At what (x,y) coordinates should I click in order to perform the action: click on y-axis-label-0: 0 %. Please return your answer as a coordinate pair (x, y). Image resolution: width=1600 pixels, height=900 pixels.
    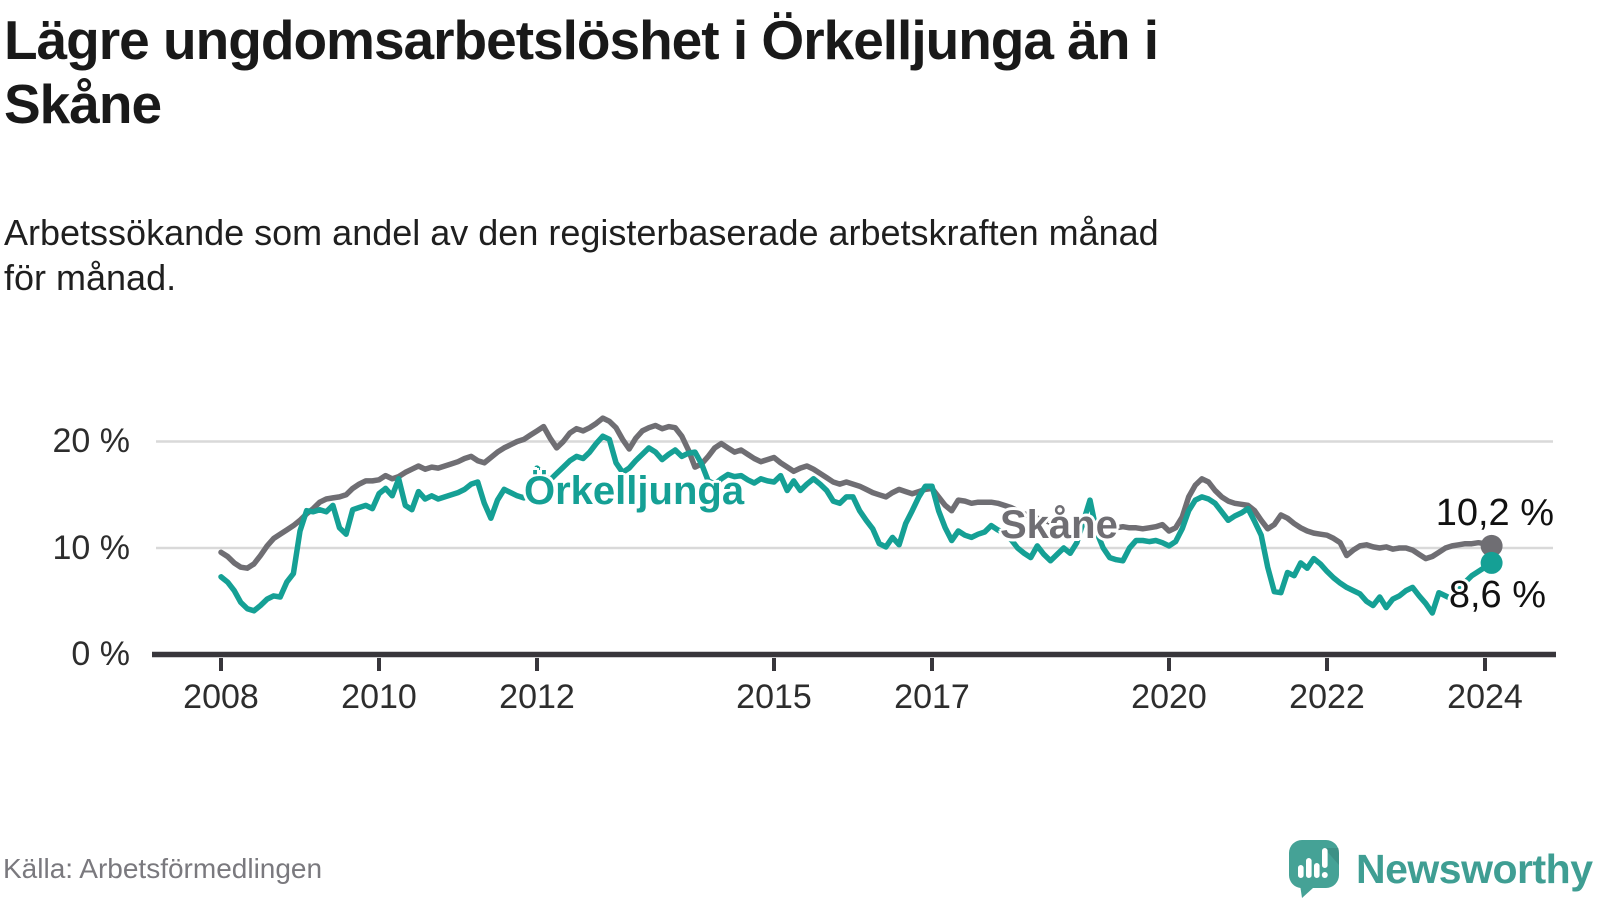
    Looking at the image, I should click on (100, 654).